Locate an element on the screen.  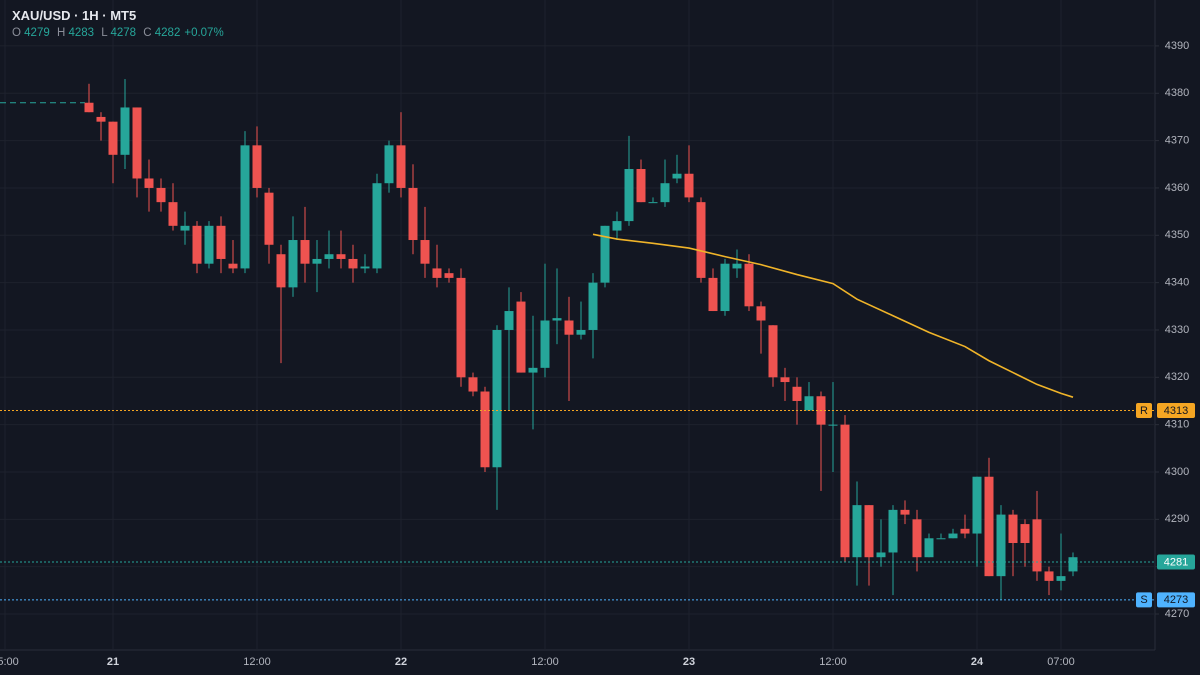
level-price: 4273 is located at coordinates (1176, 600).